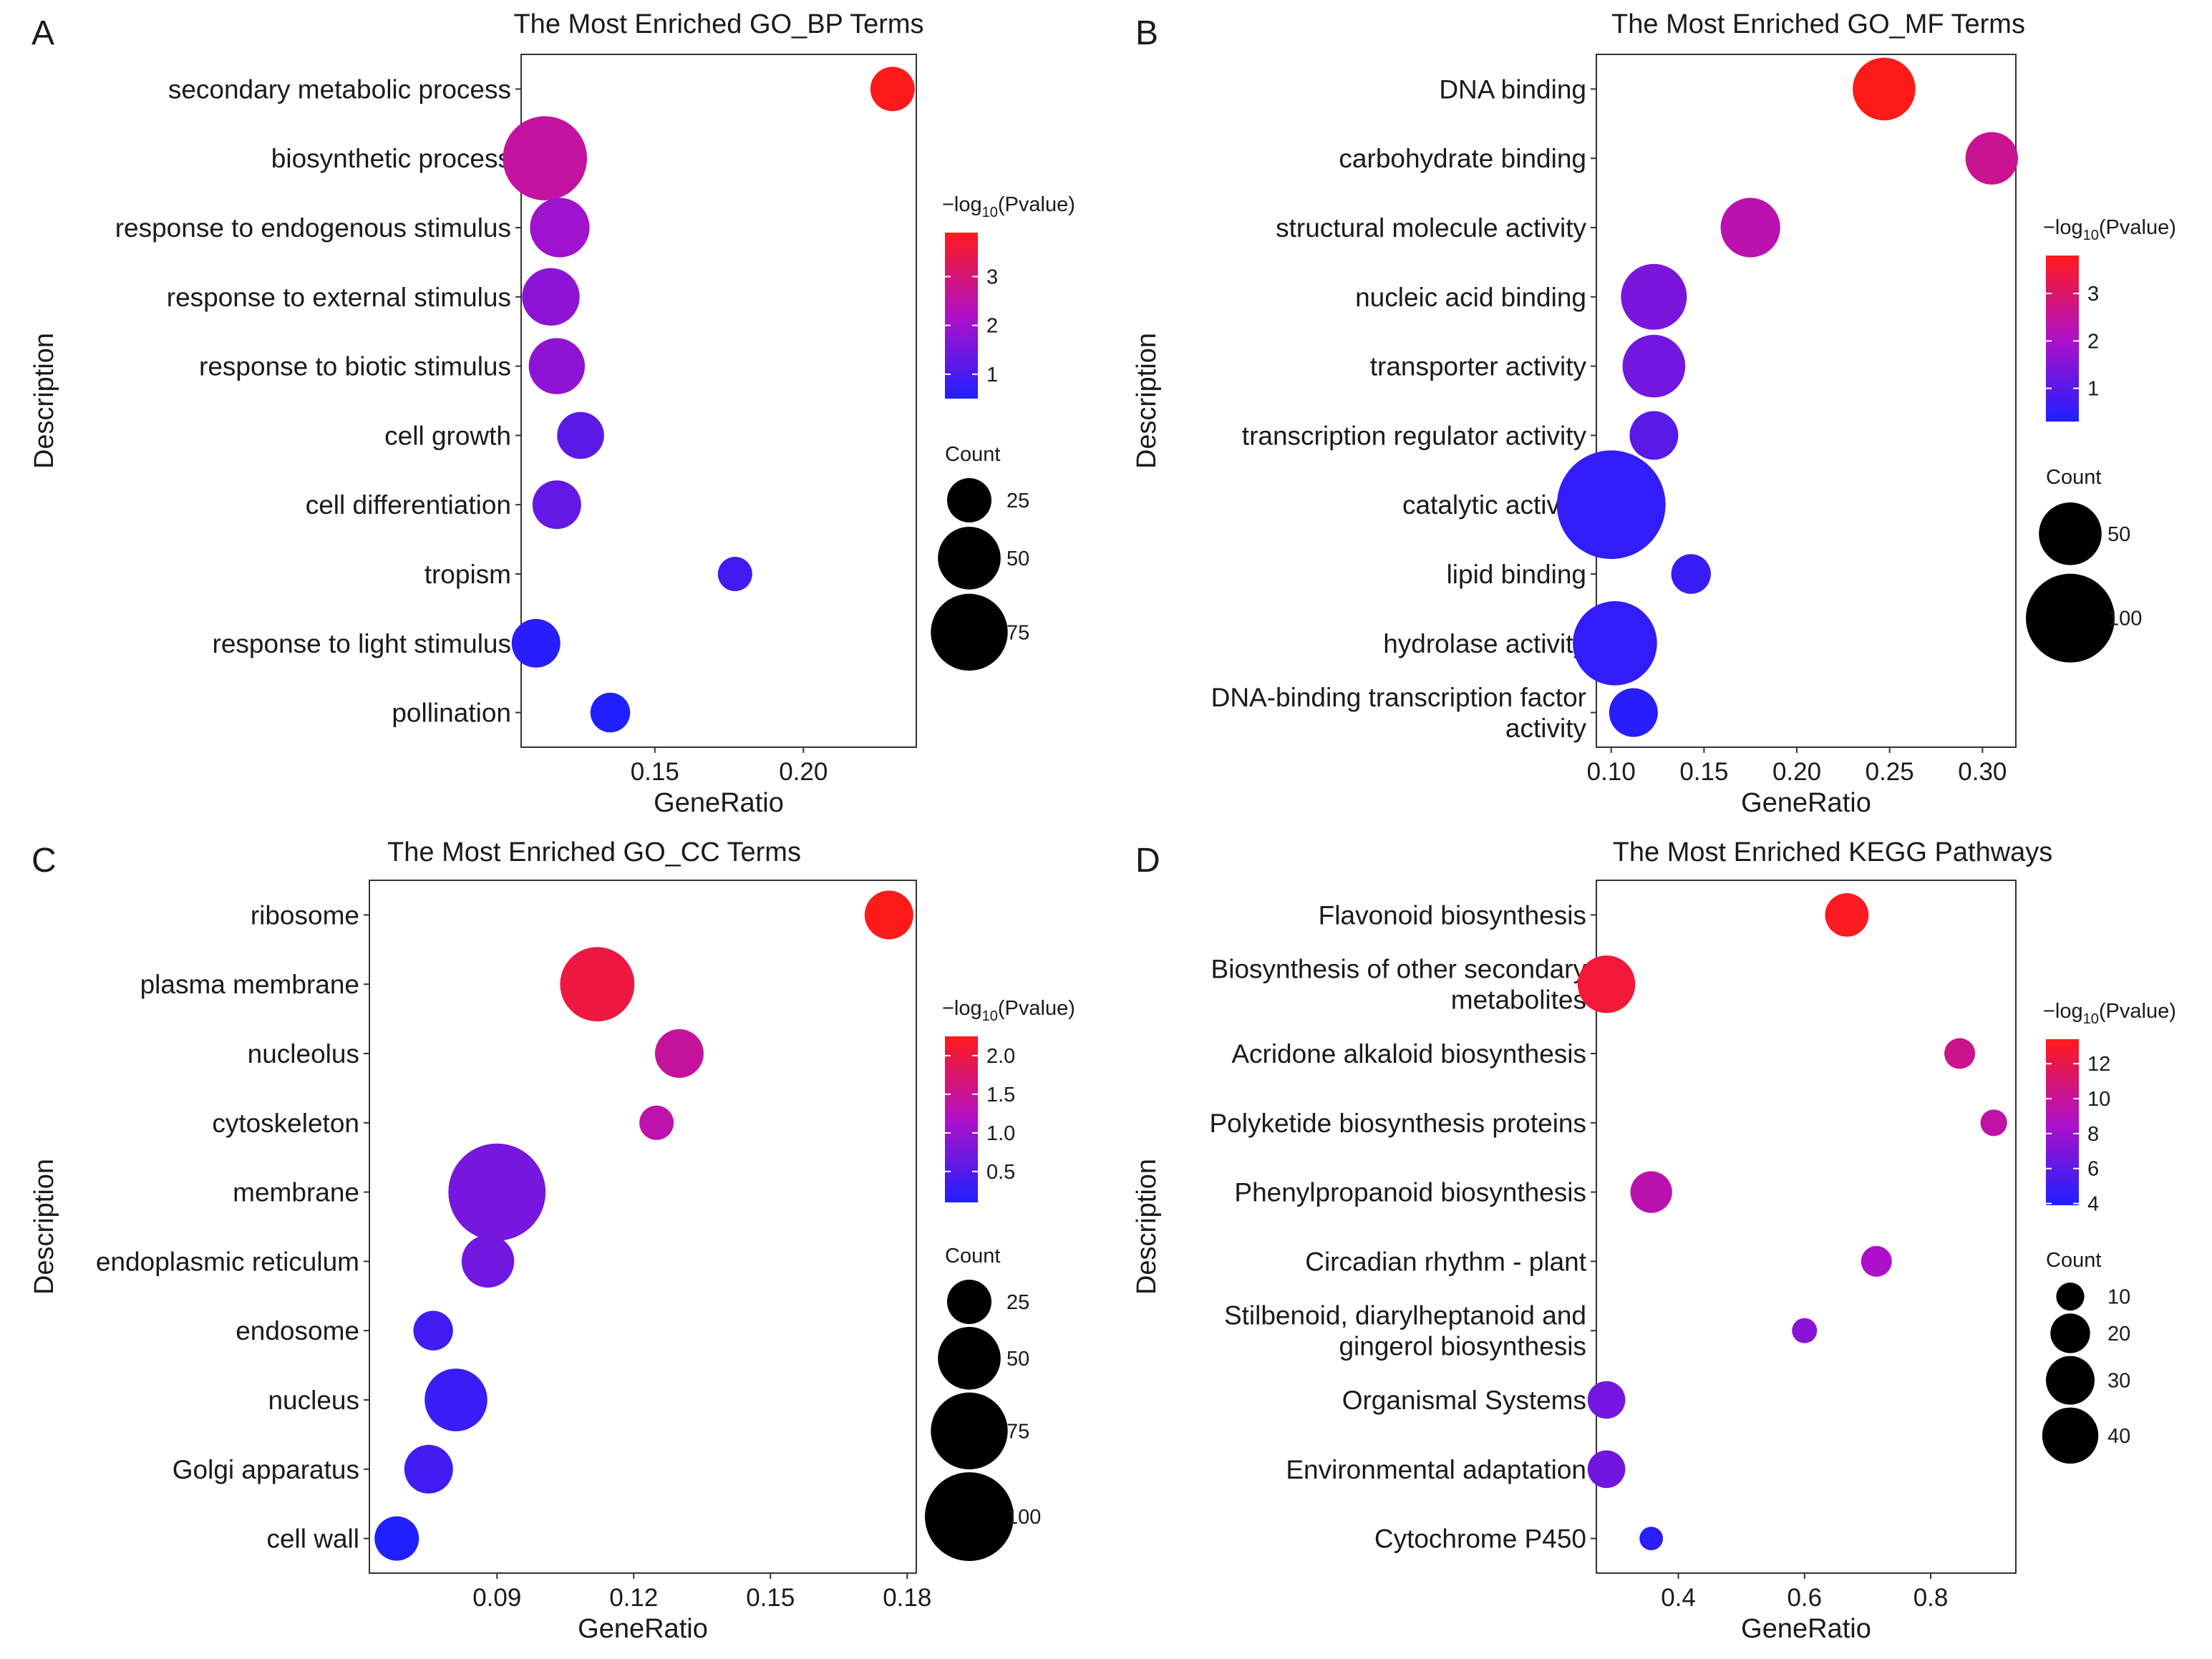  I want to click on category-label: Biosynthesis of other secondary, so click(1399, 969).